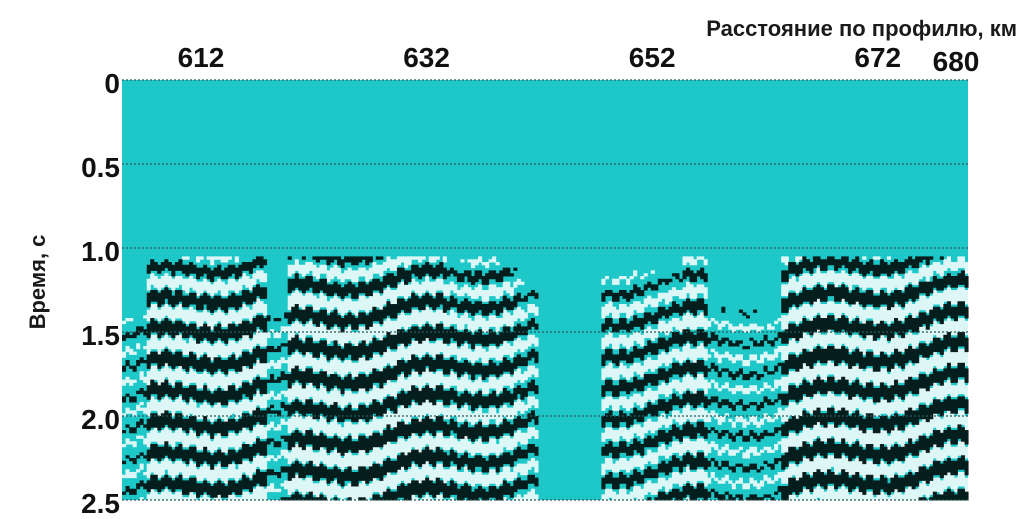  I want to click on y-tick-label: 0, so click(112, 83).